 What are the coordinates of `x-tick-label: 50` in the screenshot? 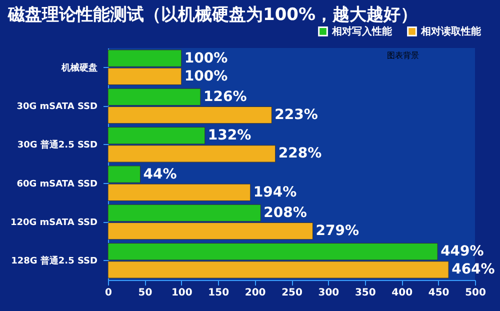 It's located at (145, 293).